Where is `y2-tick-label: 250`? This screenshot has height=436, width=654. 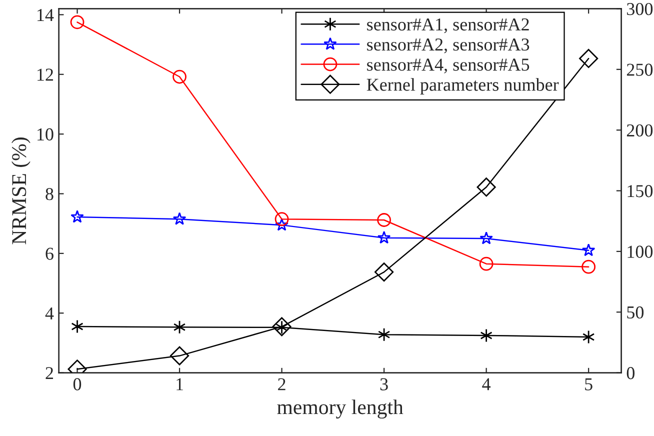
y2-tick-label: 250 is located at coordinates (639, 70).